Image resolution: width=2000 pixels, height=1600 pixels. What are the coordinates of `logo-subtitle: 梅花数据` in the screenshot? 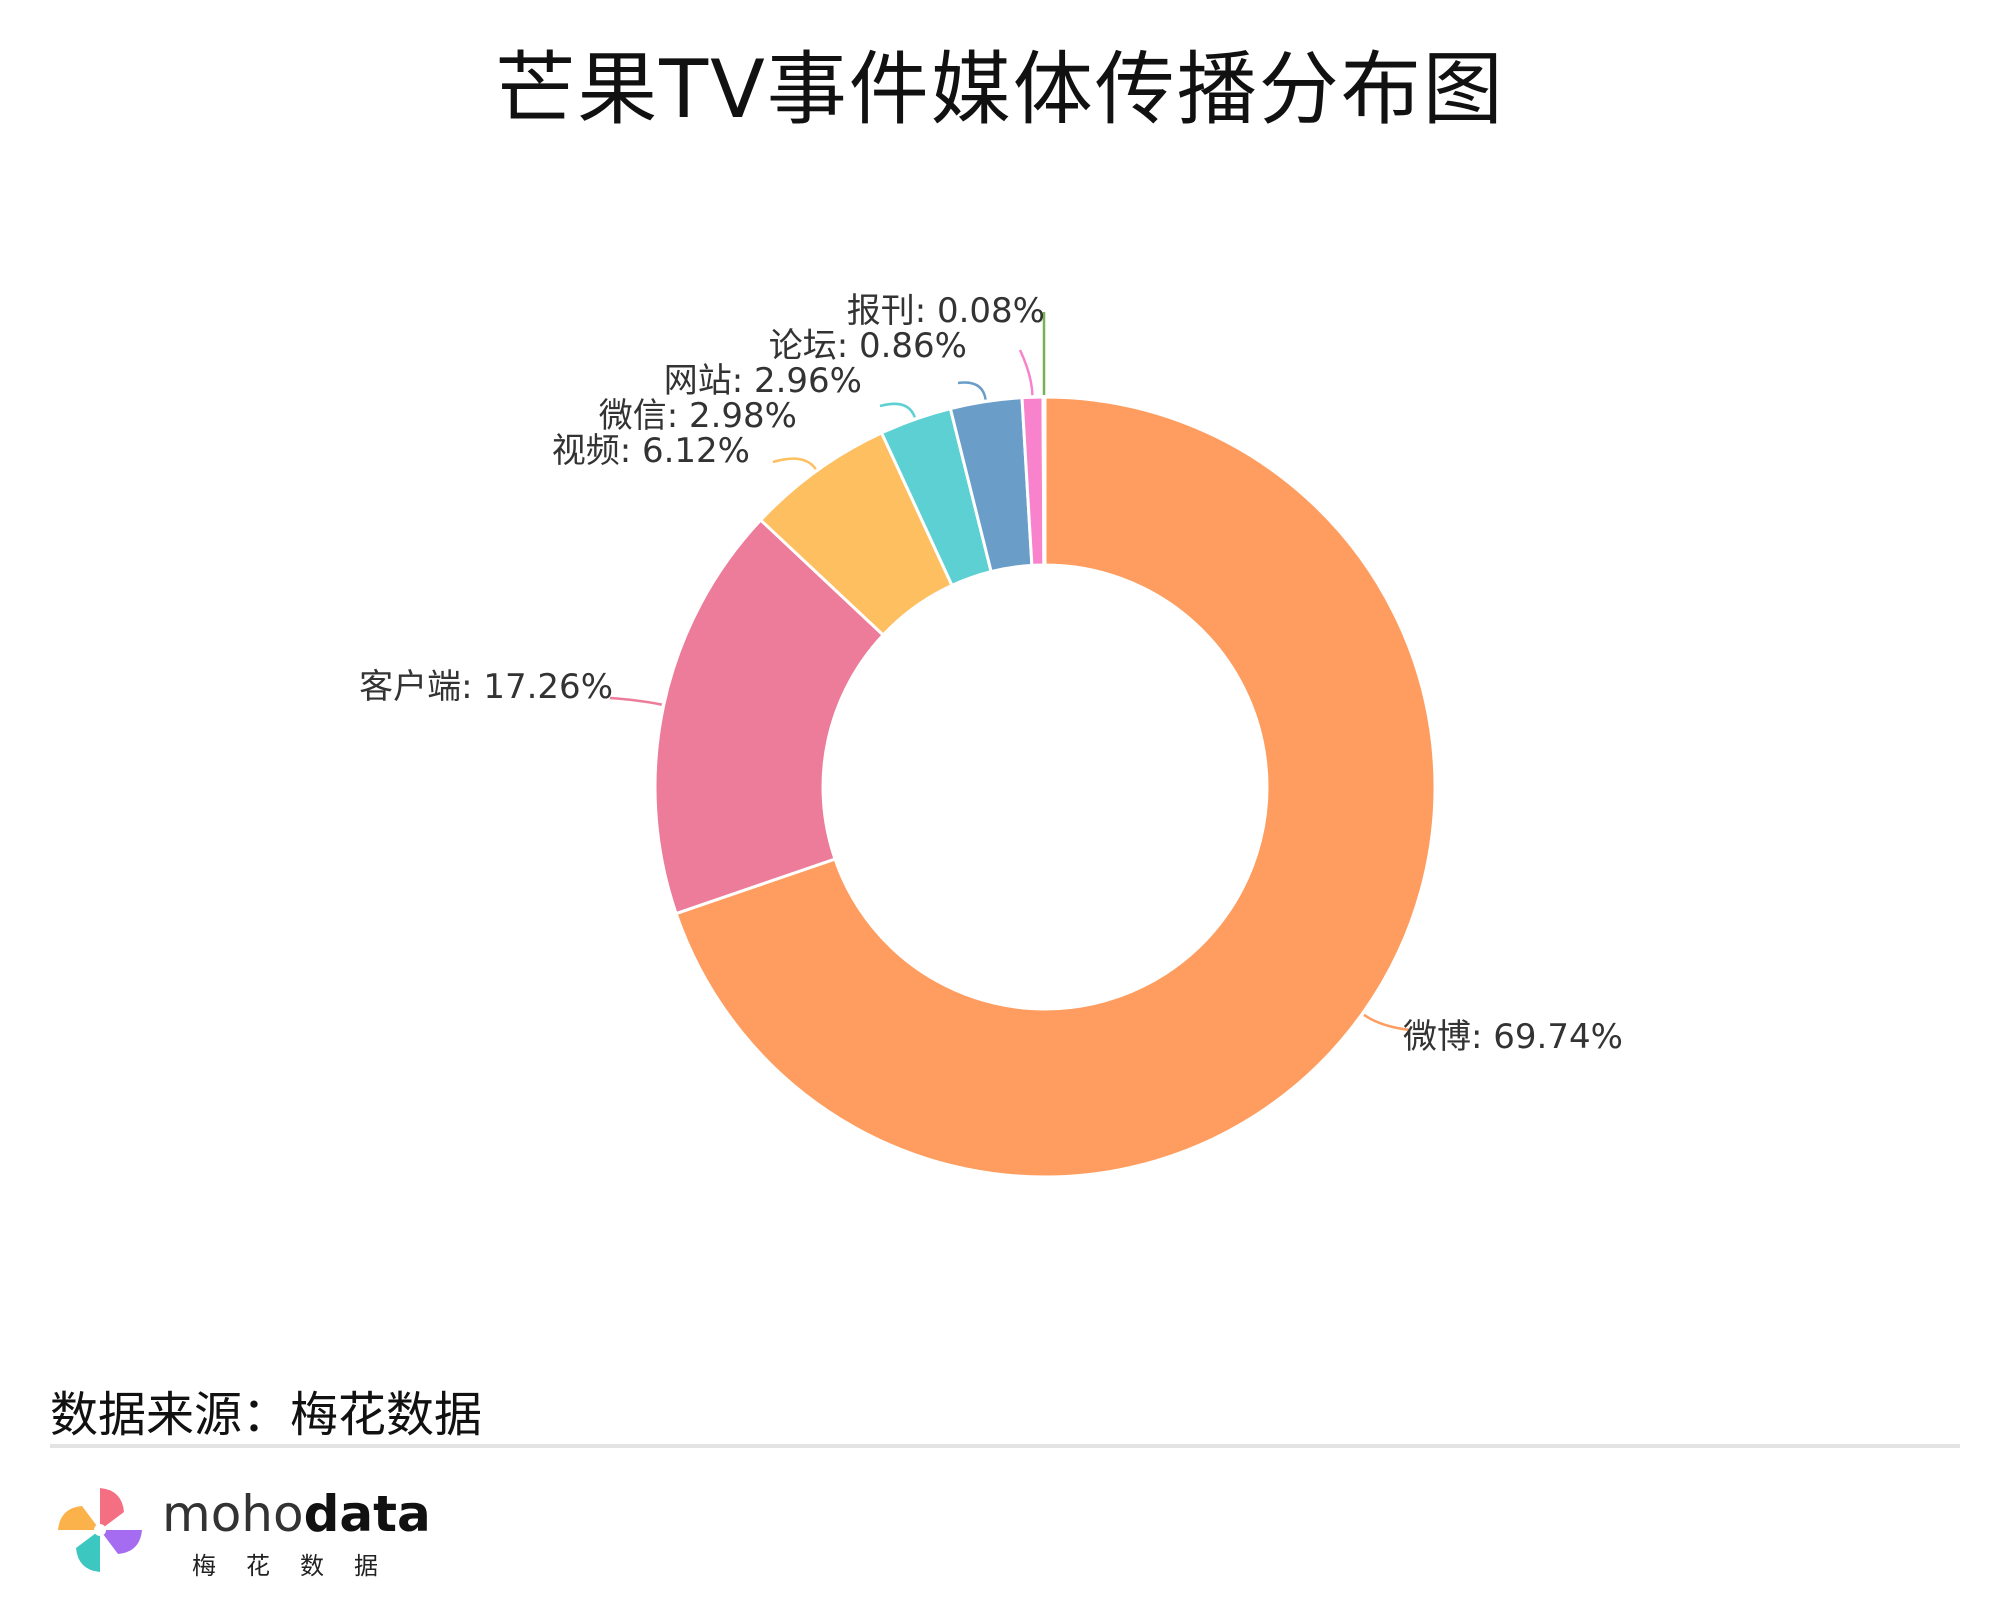 It's located at (300, 1566).